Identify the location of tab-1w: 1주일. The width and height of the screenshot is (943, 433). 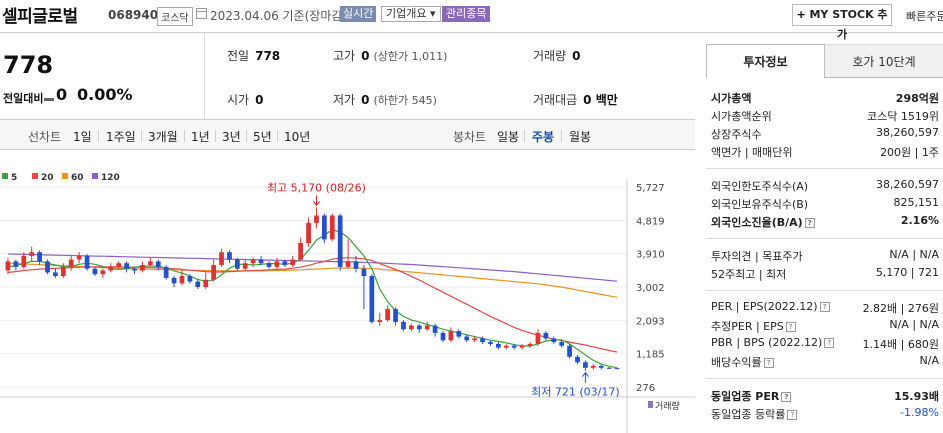
(121, 137).